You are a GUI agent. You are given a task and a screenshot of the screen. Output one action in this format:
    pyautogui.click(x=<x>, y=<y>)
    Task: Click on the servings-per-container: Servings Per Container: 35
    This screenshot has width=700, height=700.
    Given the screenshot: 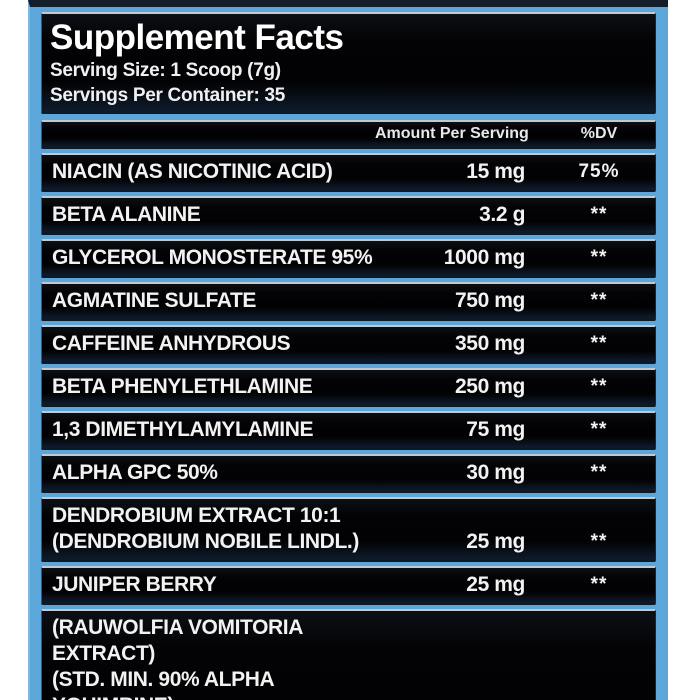 What is the action you would take?
    pyautogui.click(x=168, y=95)
    